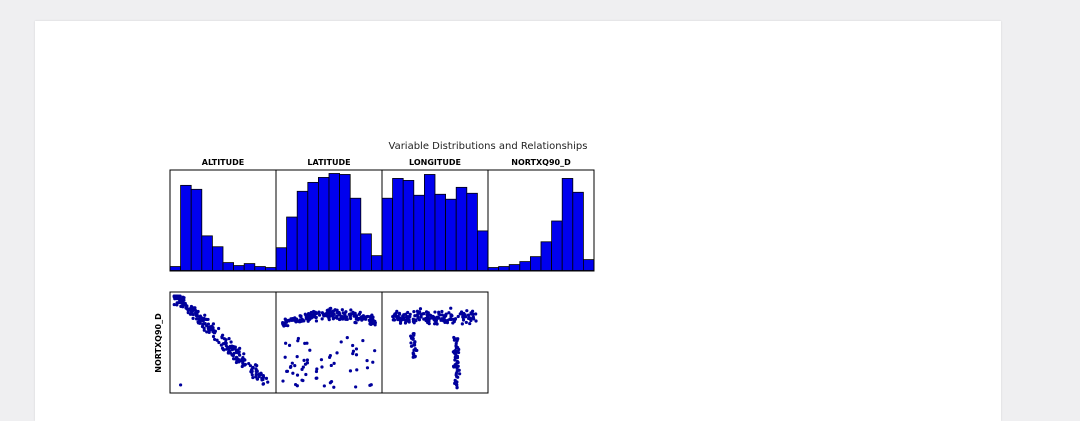  I want to click on column-label-latitude: LATITUDE, so click(328, 162).